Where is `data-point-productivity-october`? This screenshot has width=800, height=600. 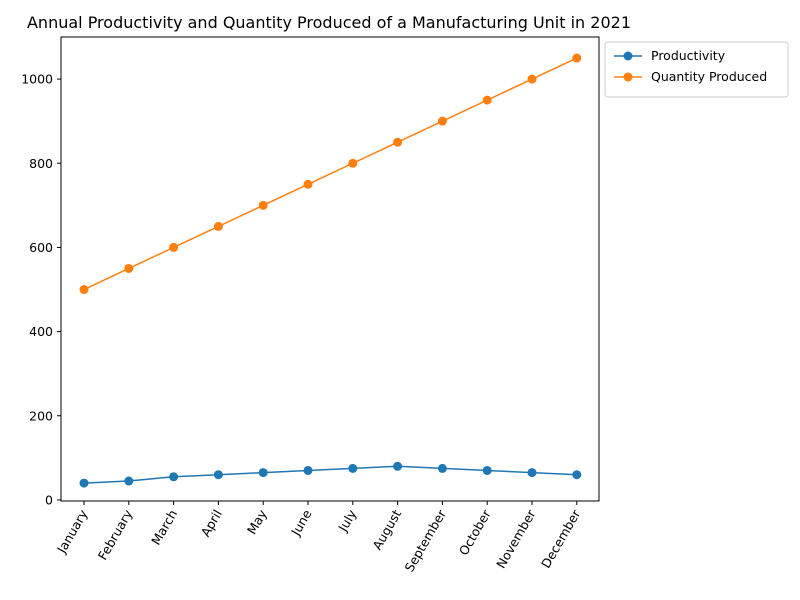 data-point-productivity-october is located at coordinates (487, 470).